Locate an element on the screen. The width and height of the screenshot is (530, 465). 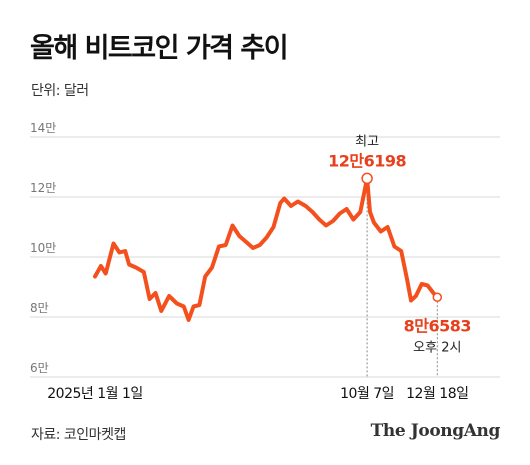
x-tick-label: 2025년 1월 1일 is located at coordinates (94, 394).